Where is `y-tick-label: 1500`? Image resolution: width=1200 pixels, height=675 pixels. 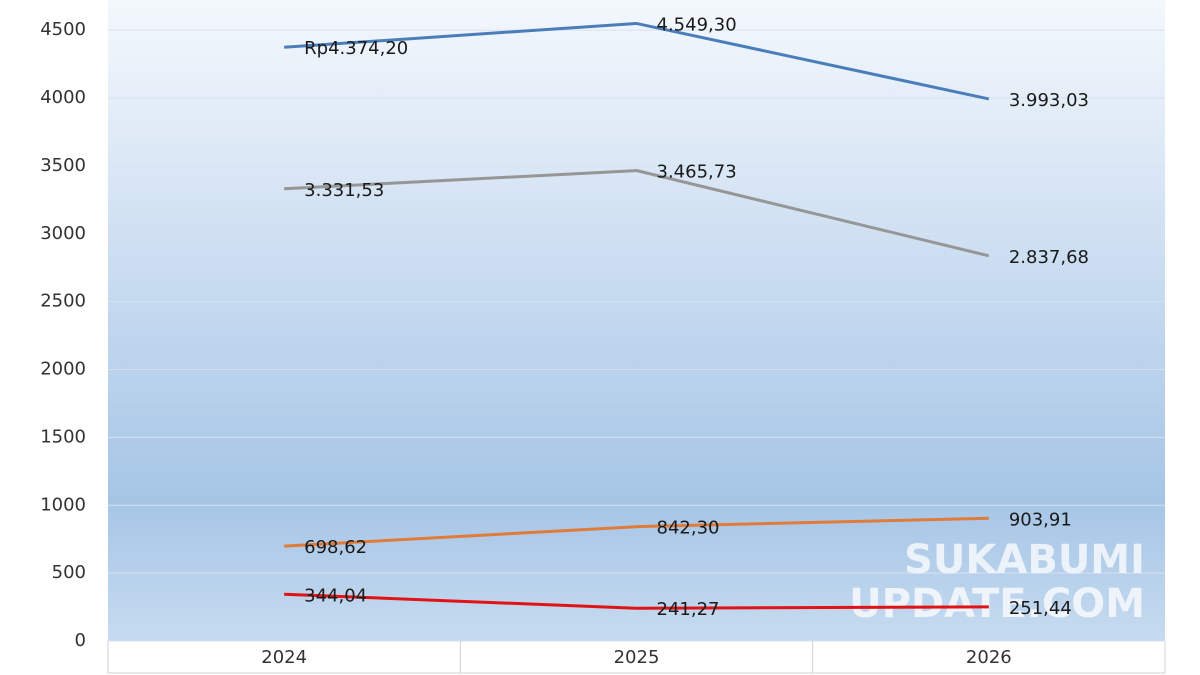 y-tick-label: 1500 is located at coordinates (63, 436).